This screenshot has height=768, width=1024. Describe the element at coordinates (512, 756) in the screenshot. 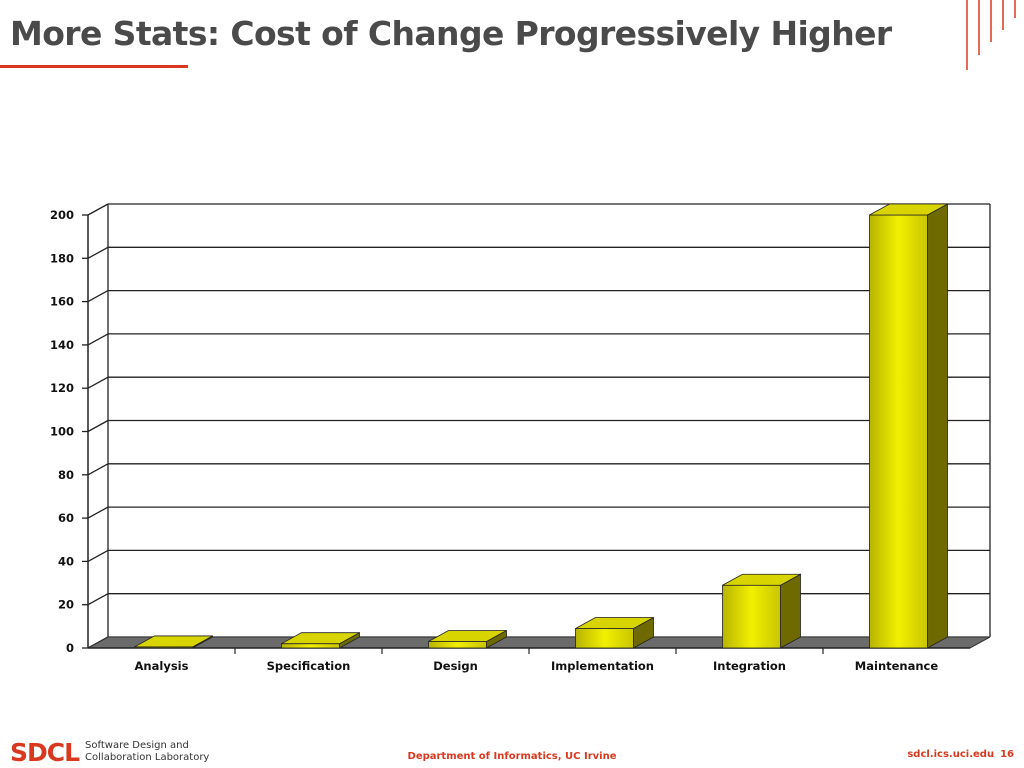

I see `footer-department: Department of Informatics, UC Irvine` at that location.